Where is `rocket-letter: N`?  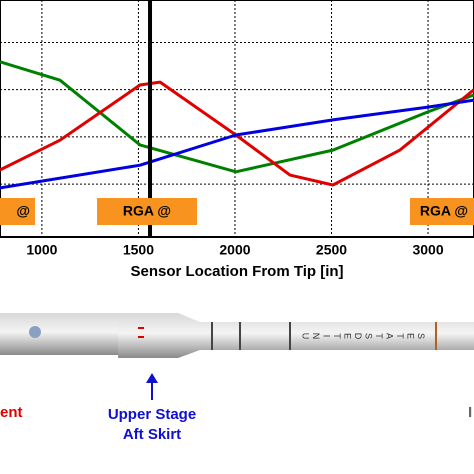
rocket-letter: N is located at coordinates (316, 336).